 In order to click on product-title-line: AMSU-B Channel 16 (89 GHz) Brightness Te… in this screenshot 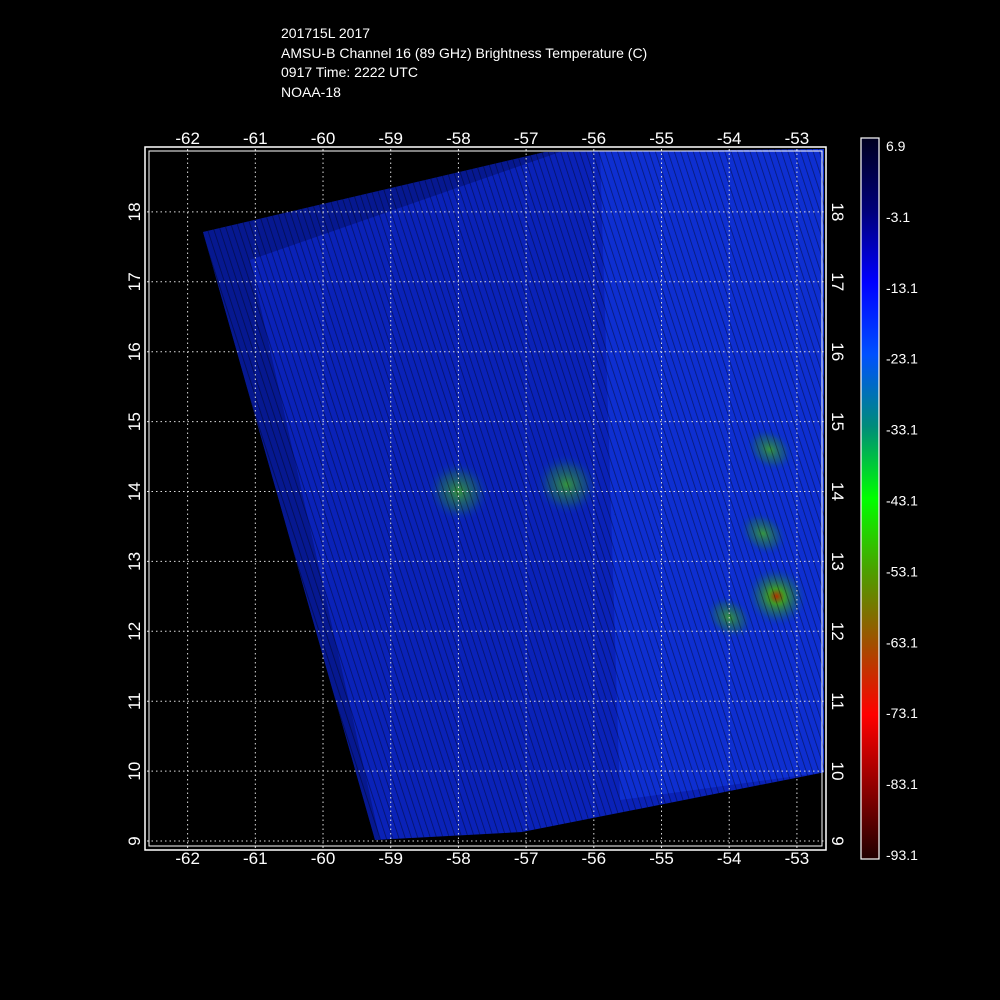, I will do `click(464, 52)`.